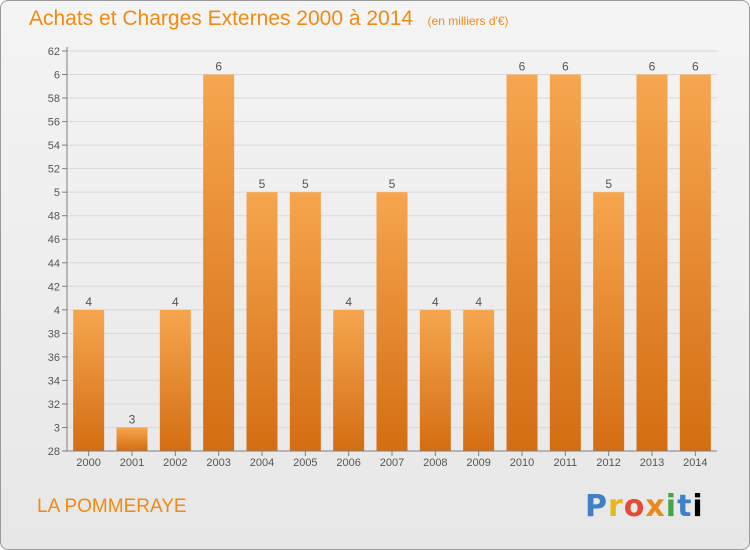 This screenshot has width=750, height=550. I want to click on y-tick-label: 28, so click(54, 452).